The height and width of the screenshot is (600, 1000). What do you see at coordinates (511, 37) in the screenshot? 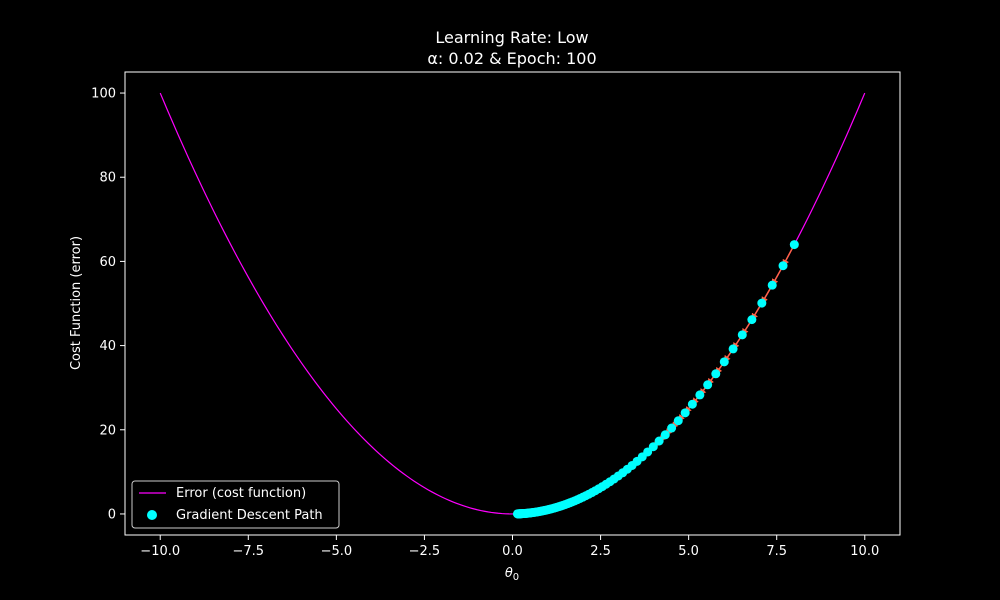
I see `chart-title-line-1: Learning Rate: Low` at bounding box center [511, 37].